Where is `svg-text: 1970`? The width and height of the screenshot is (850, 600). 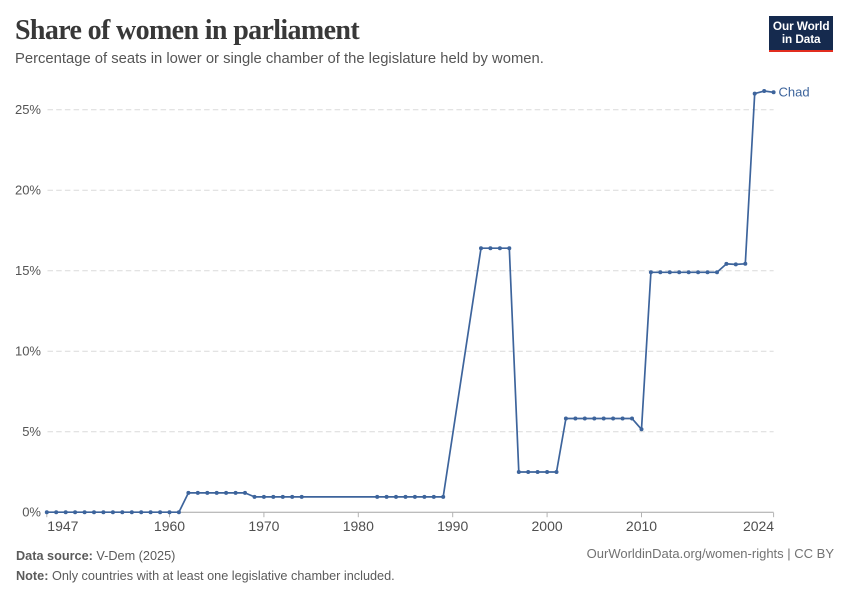
svg-text: 1970 is located at coordinates (263, 526).